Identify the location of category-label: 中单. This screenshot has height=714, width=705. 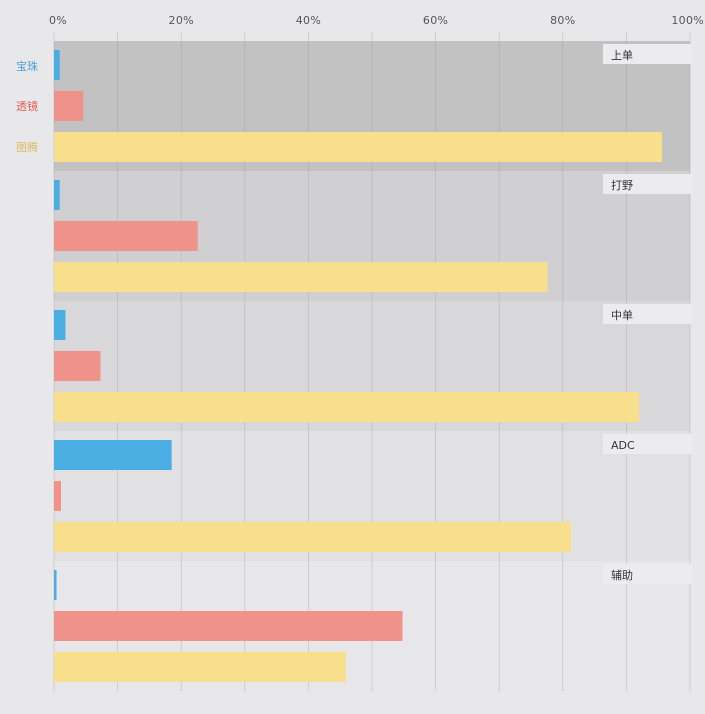
(622, 315).